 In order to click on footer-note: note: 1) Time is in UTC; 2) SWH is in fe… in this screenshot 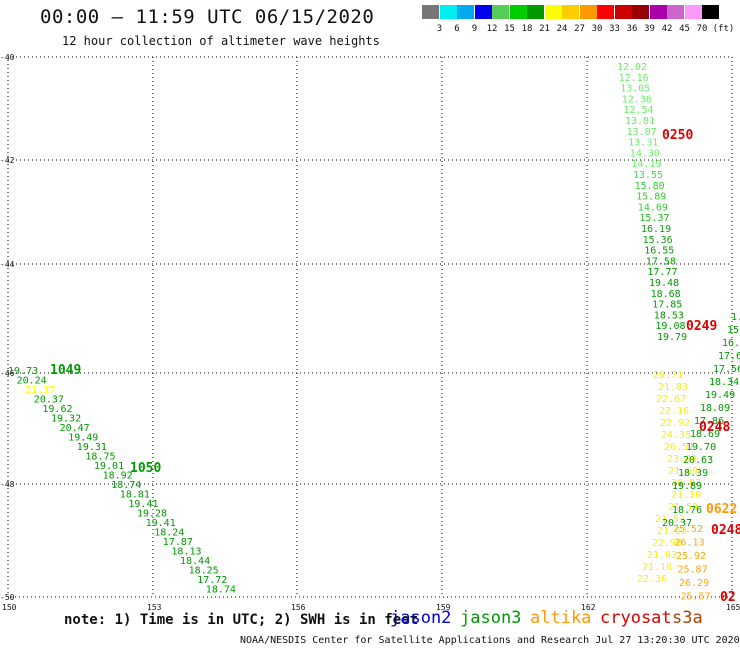, I will do `click(241, 620)`.